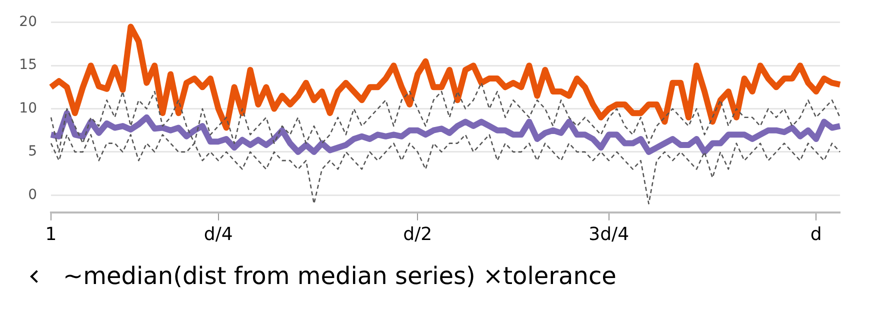 The image size is (871, 325). Describe the element at coordinates (32, 194) in the screenshot. I see `y-tick-label: 0` at that location.